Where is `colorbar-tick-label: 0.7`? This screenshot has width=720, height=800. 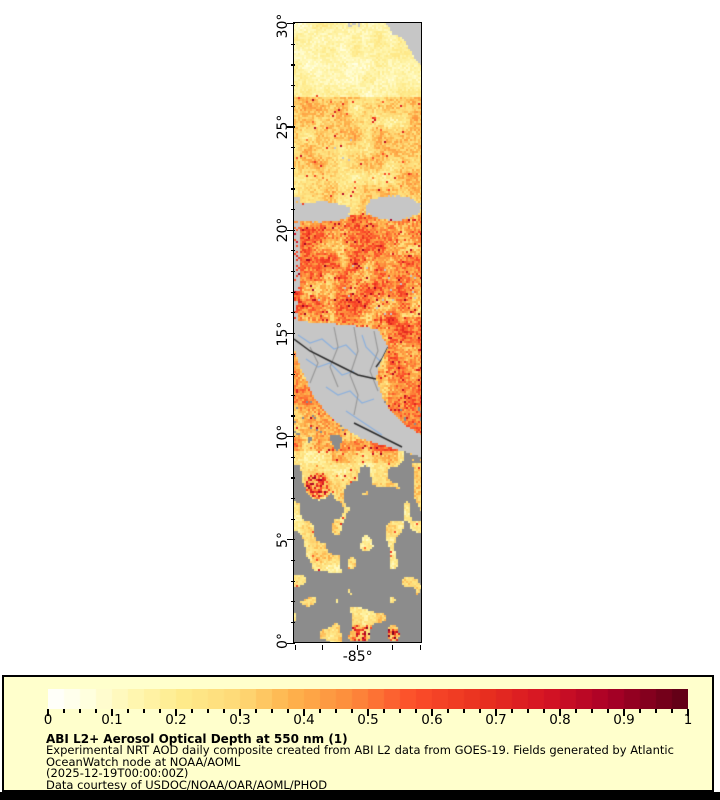
colorbar-tick-label: 0.7 is located at coordinates (496, 720).